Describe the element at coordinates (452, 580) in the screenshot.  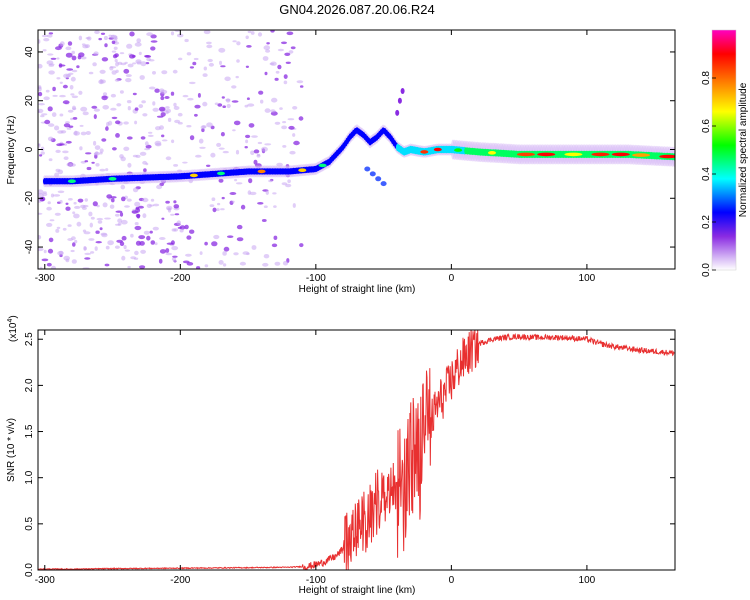
I see `x-tick-label: 0` at that location.